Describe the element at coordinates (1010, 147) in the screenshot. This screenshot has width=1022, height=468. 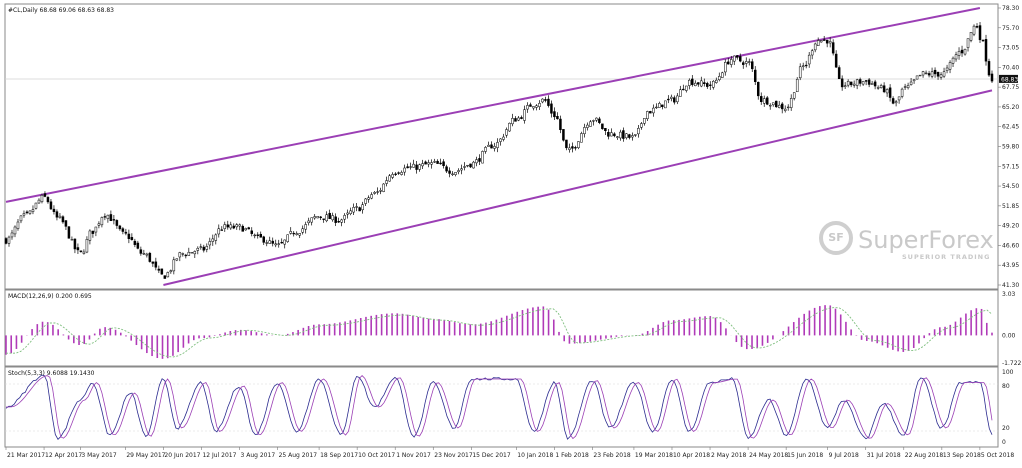
I see `price-tick-label: 59.80` at that location.